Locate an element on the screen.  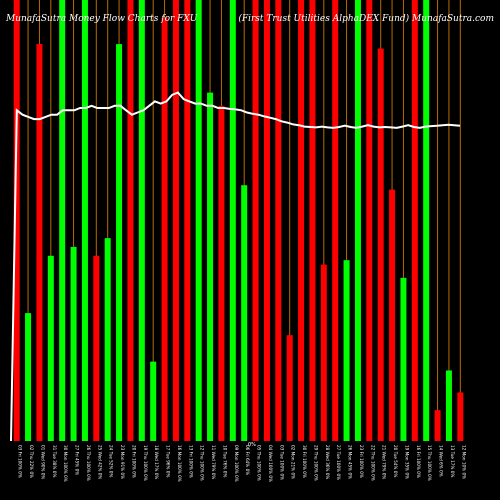
x-tick-label: 30 Mon 100% 0% is located at coordinates (65, 463).